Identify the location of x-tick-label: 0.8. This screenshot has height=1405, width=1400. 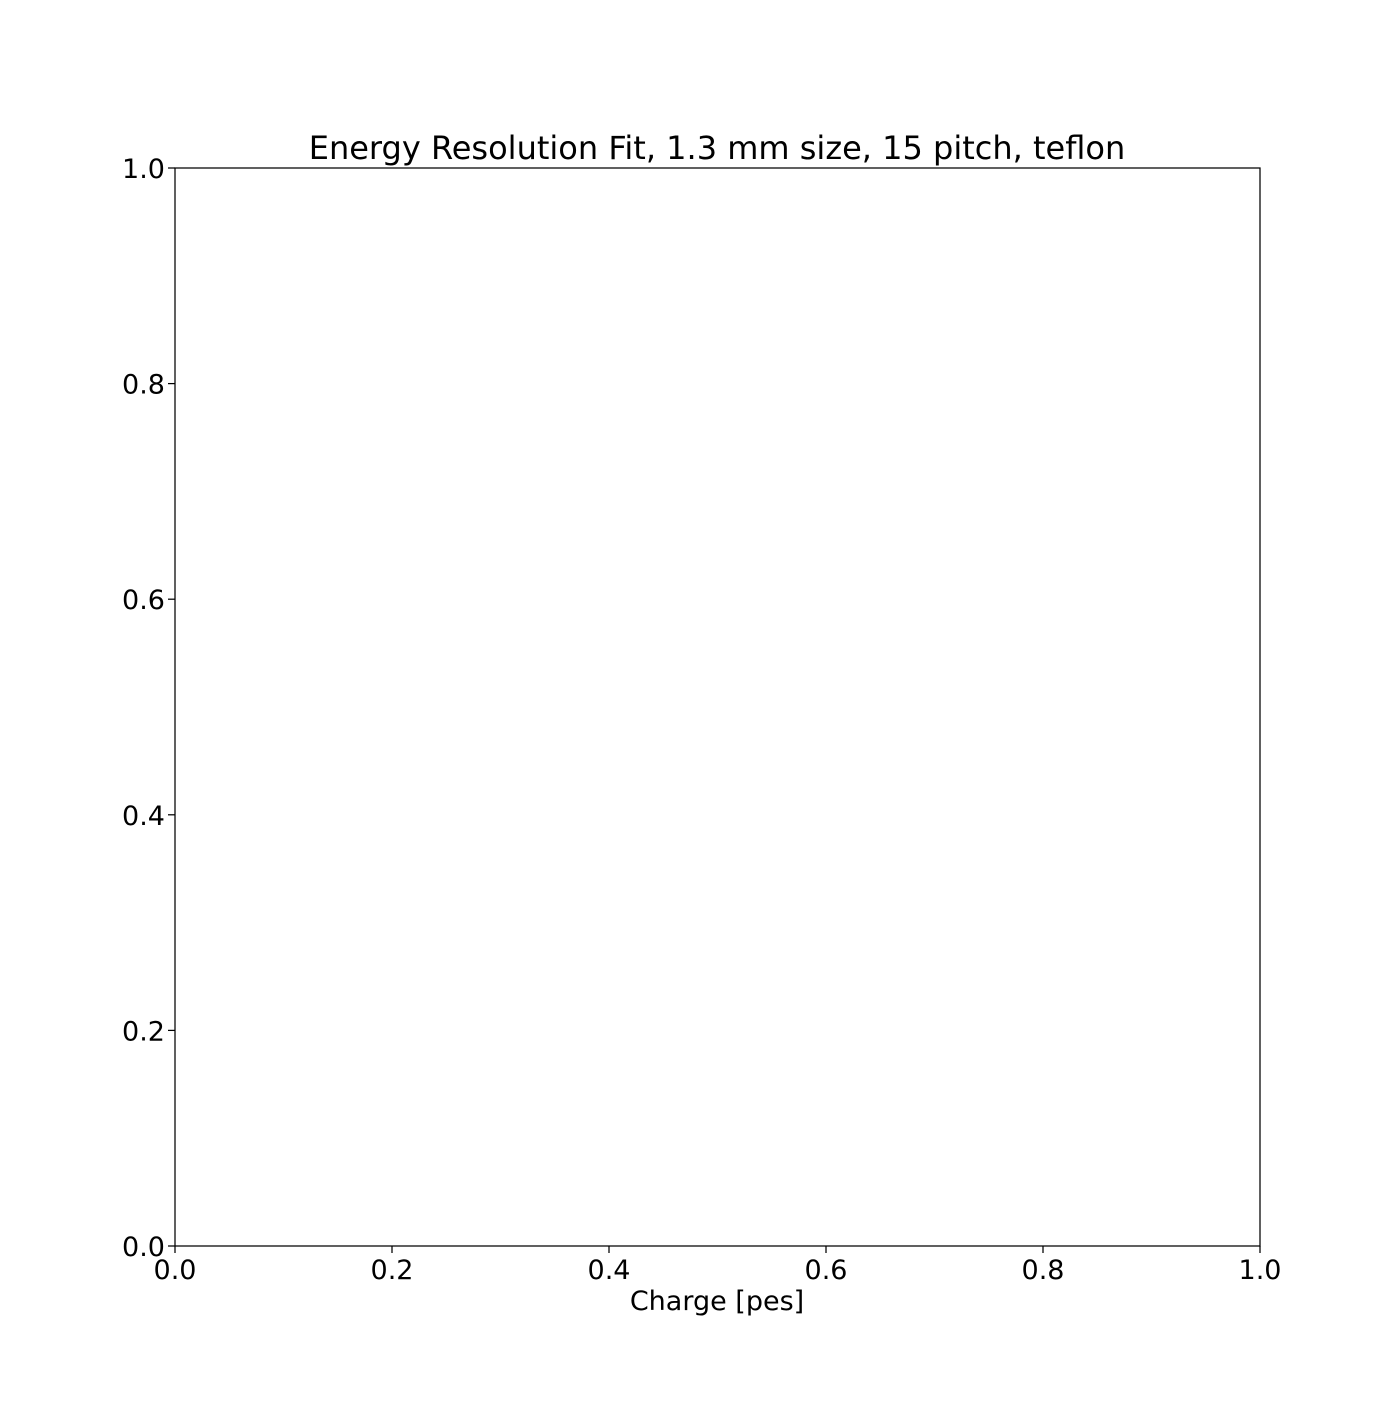
(1043, 1270).